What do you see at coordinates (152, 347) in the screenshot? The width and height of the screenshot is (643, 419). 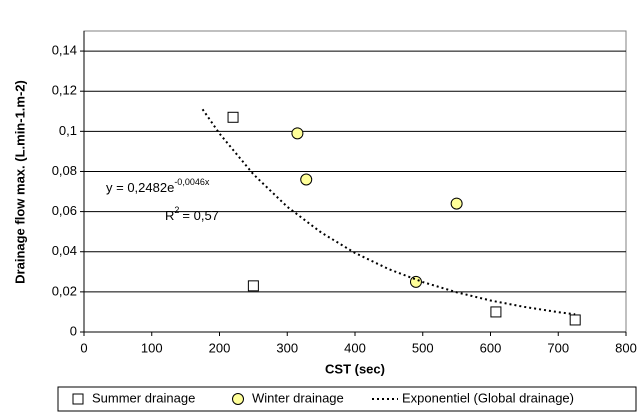 I see `x-tick-label: 100` at bounding box center [152, 347].